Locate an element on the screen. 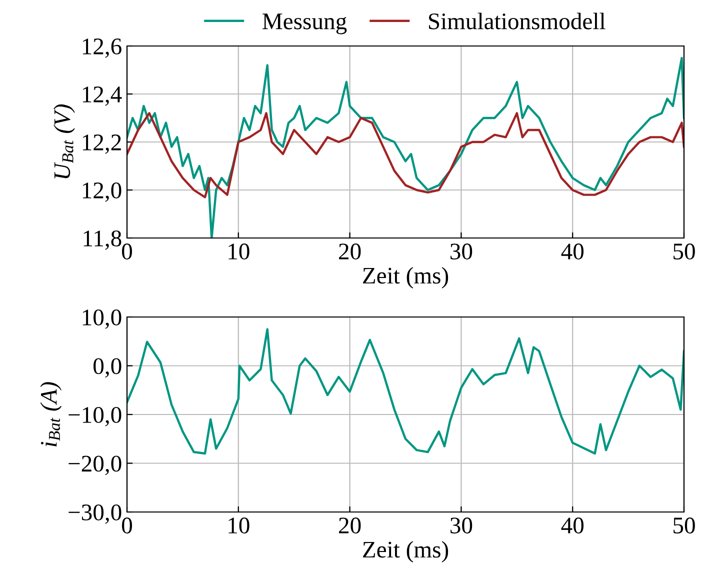 Image resolution: width=701 pixels, height=580 pixels. y-tick-label: 12,6 is located at coordinates (102, 48).